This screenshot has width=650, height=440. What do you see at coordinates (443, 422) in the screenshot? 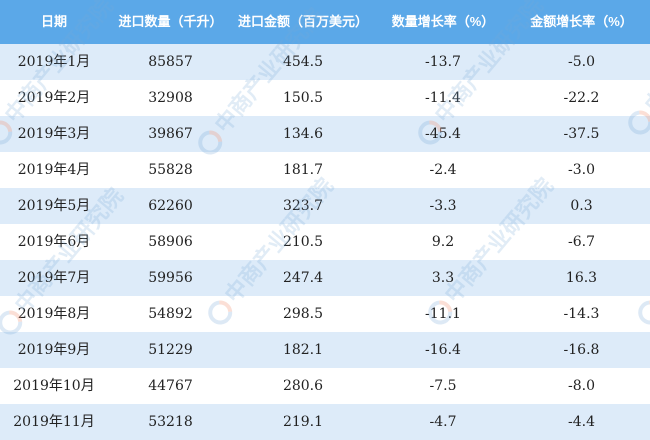
I see `quantity-growth-cell: -4.7` at bounding box center [443, 422].